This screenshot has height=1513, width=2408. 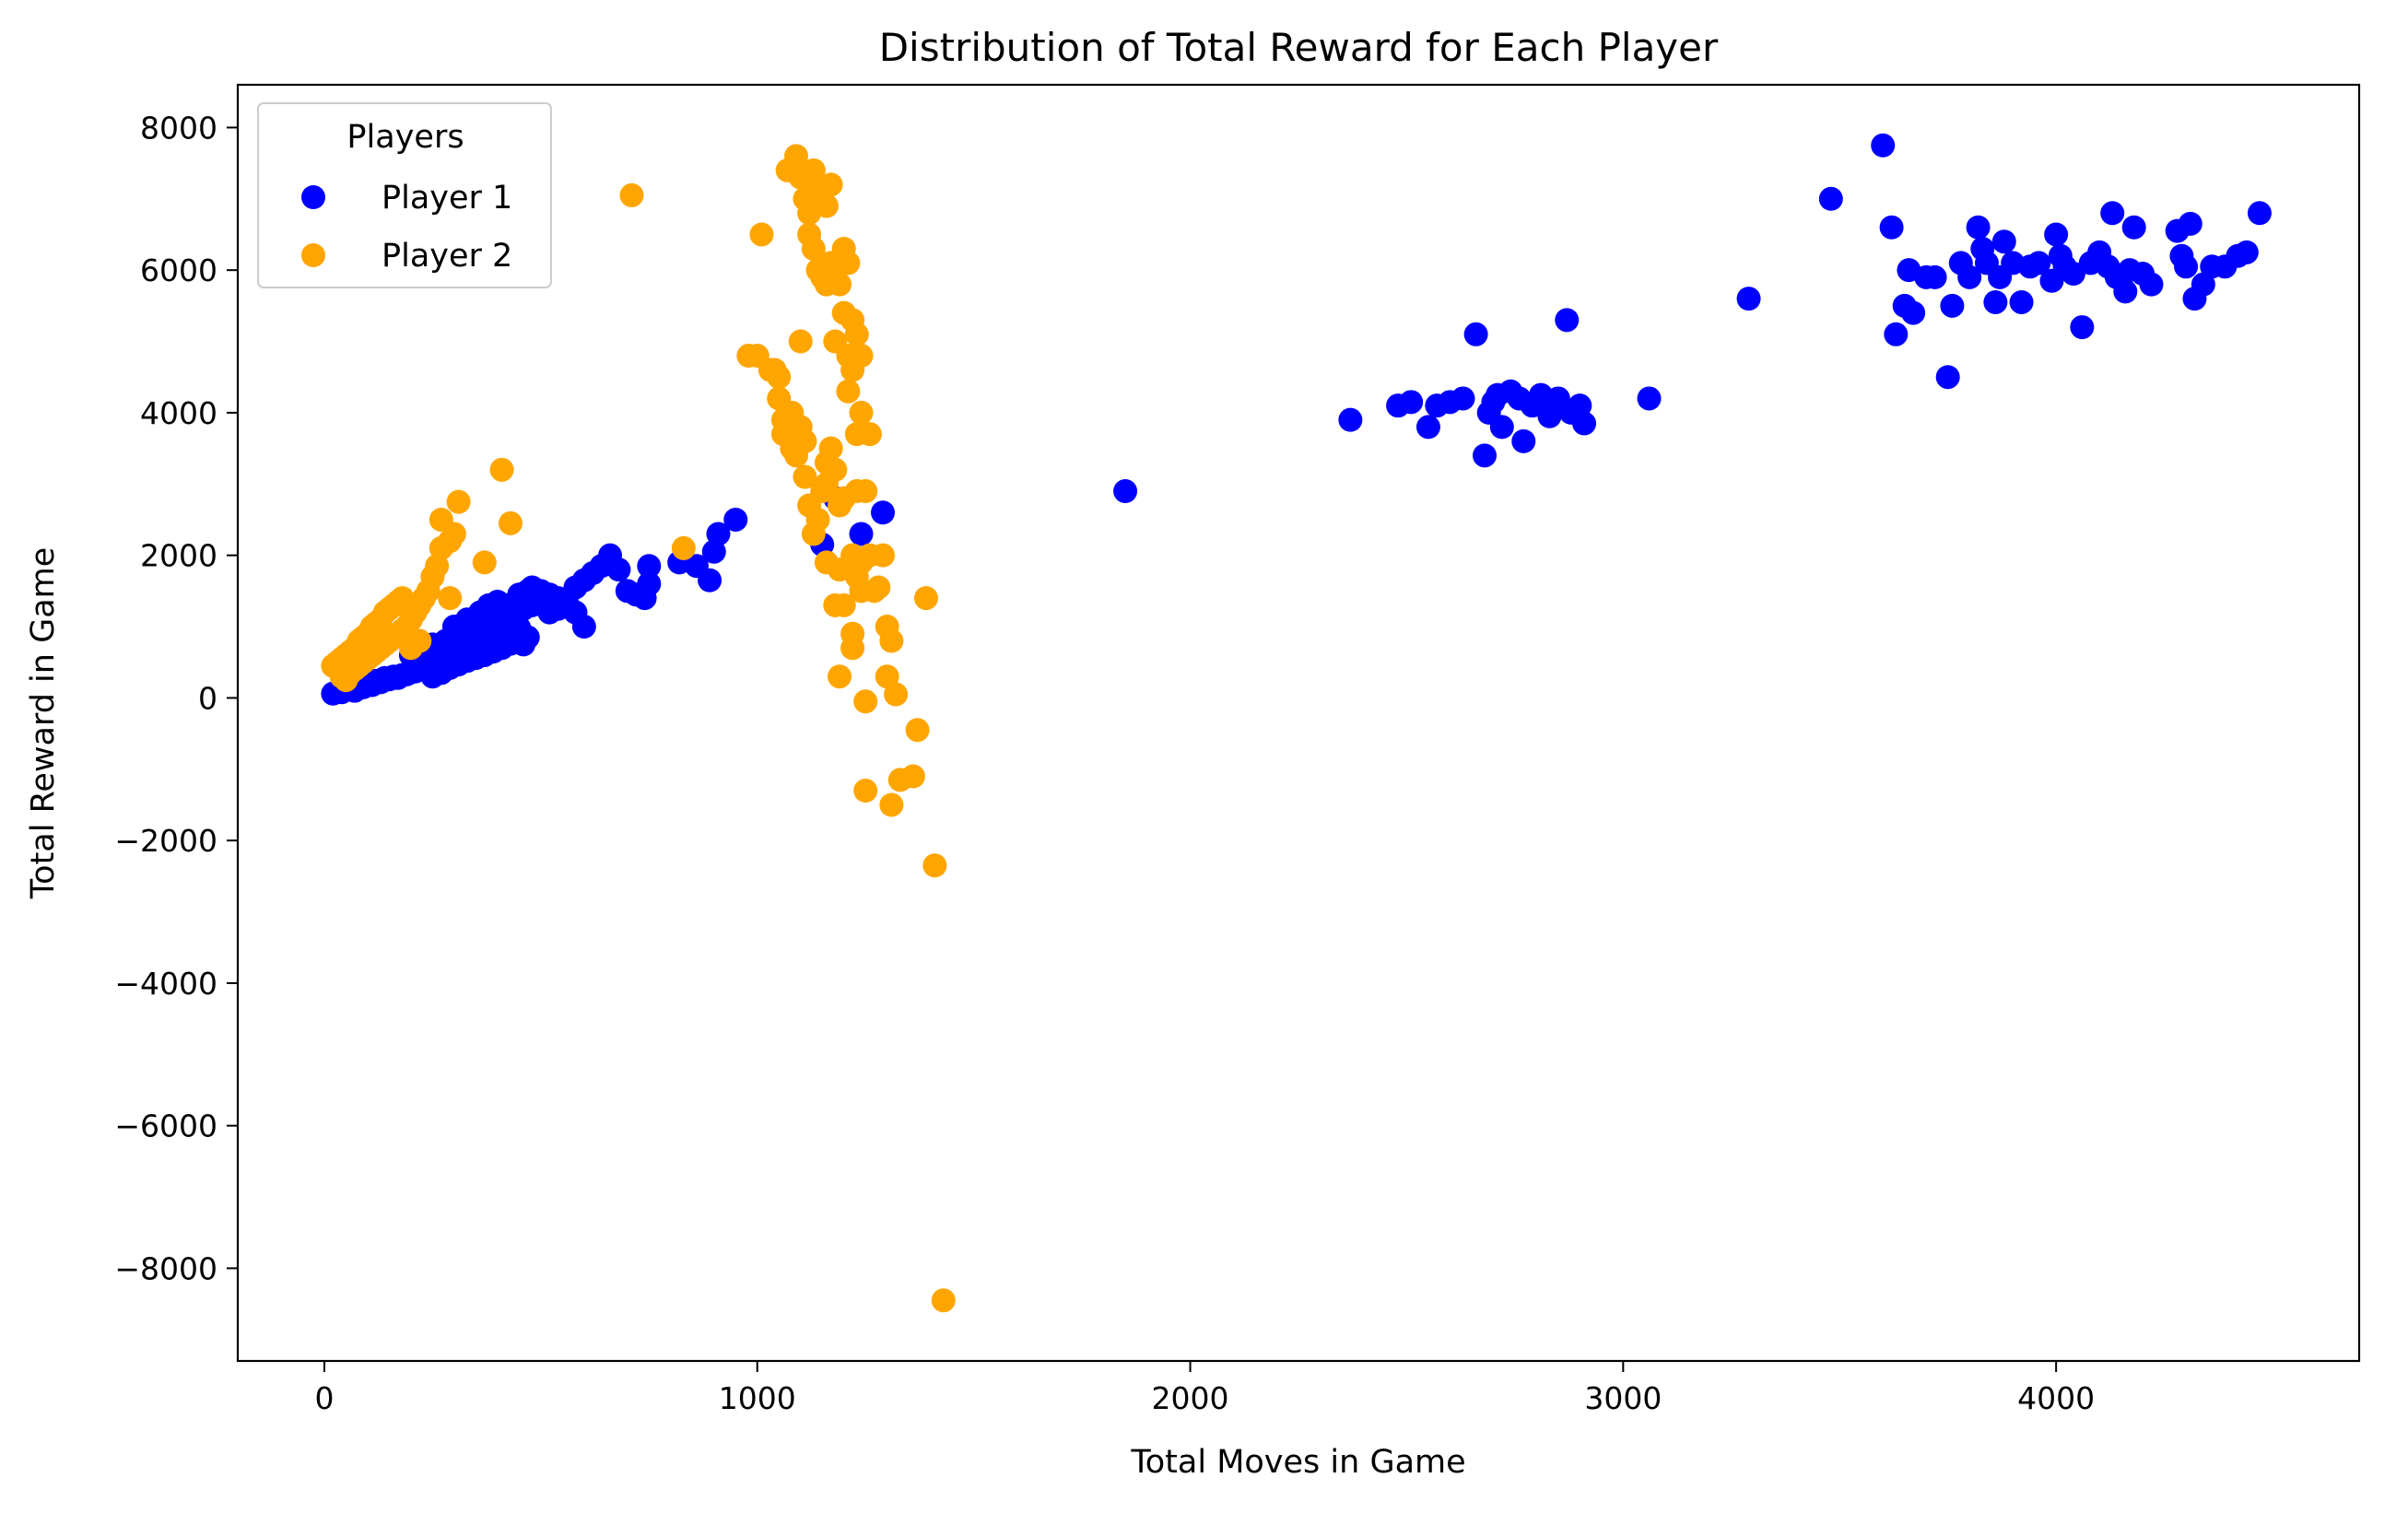 I want to click on y-axis: −8000 −6000 −4000 −2000 0 2000 4000 6000 8000, so click(x=176, y=698).